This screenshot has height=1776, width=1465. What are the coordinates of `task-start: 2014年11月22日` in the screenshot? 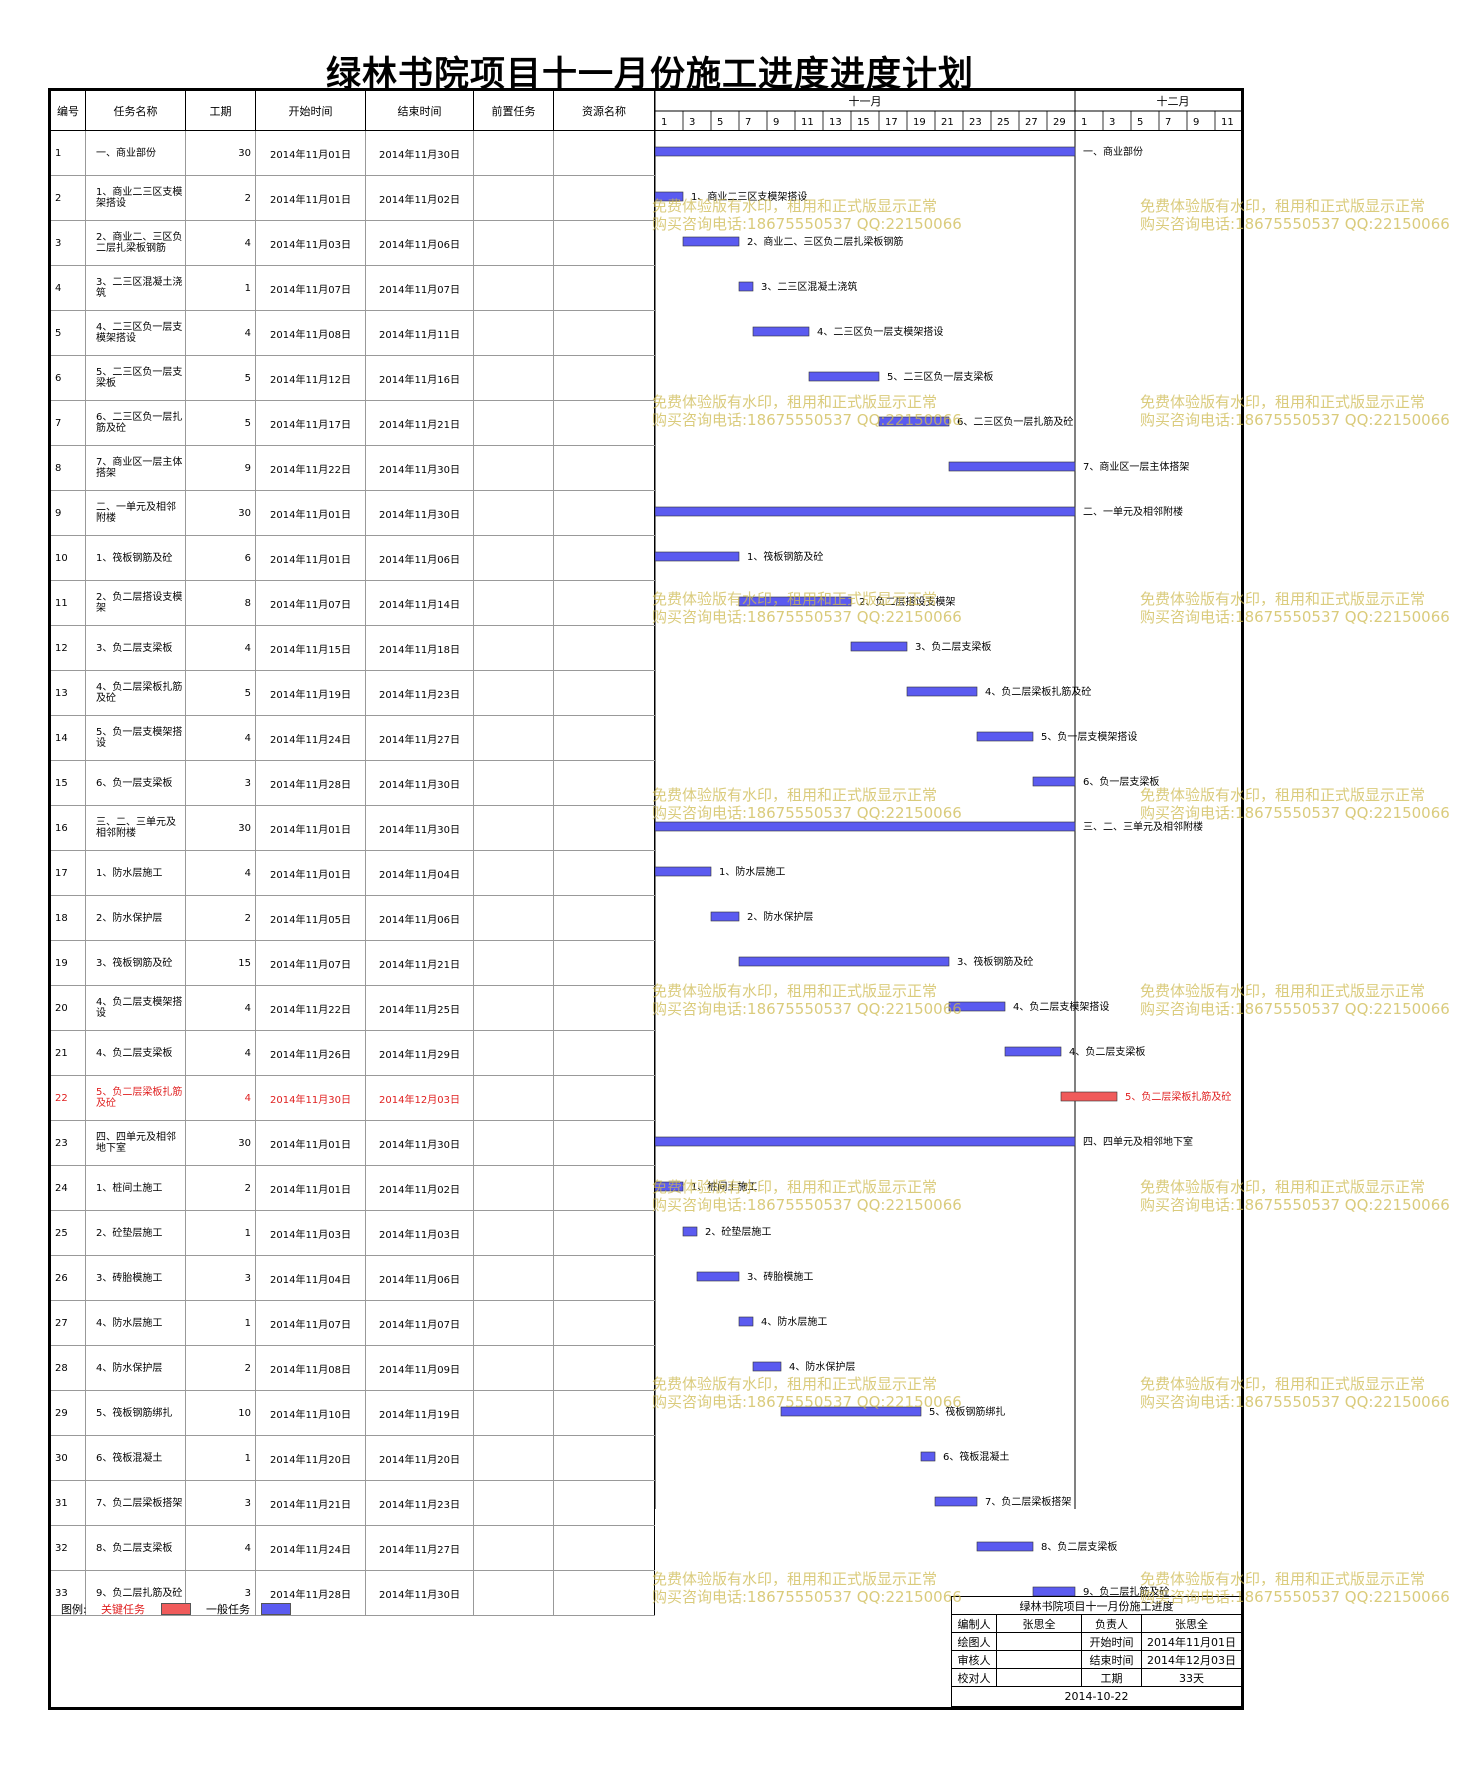 It's located at (311, 468).